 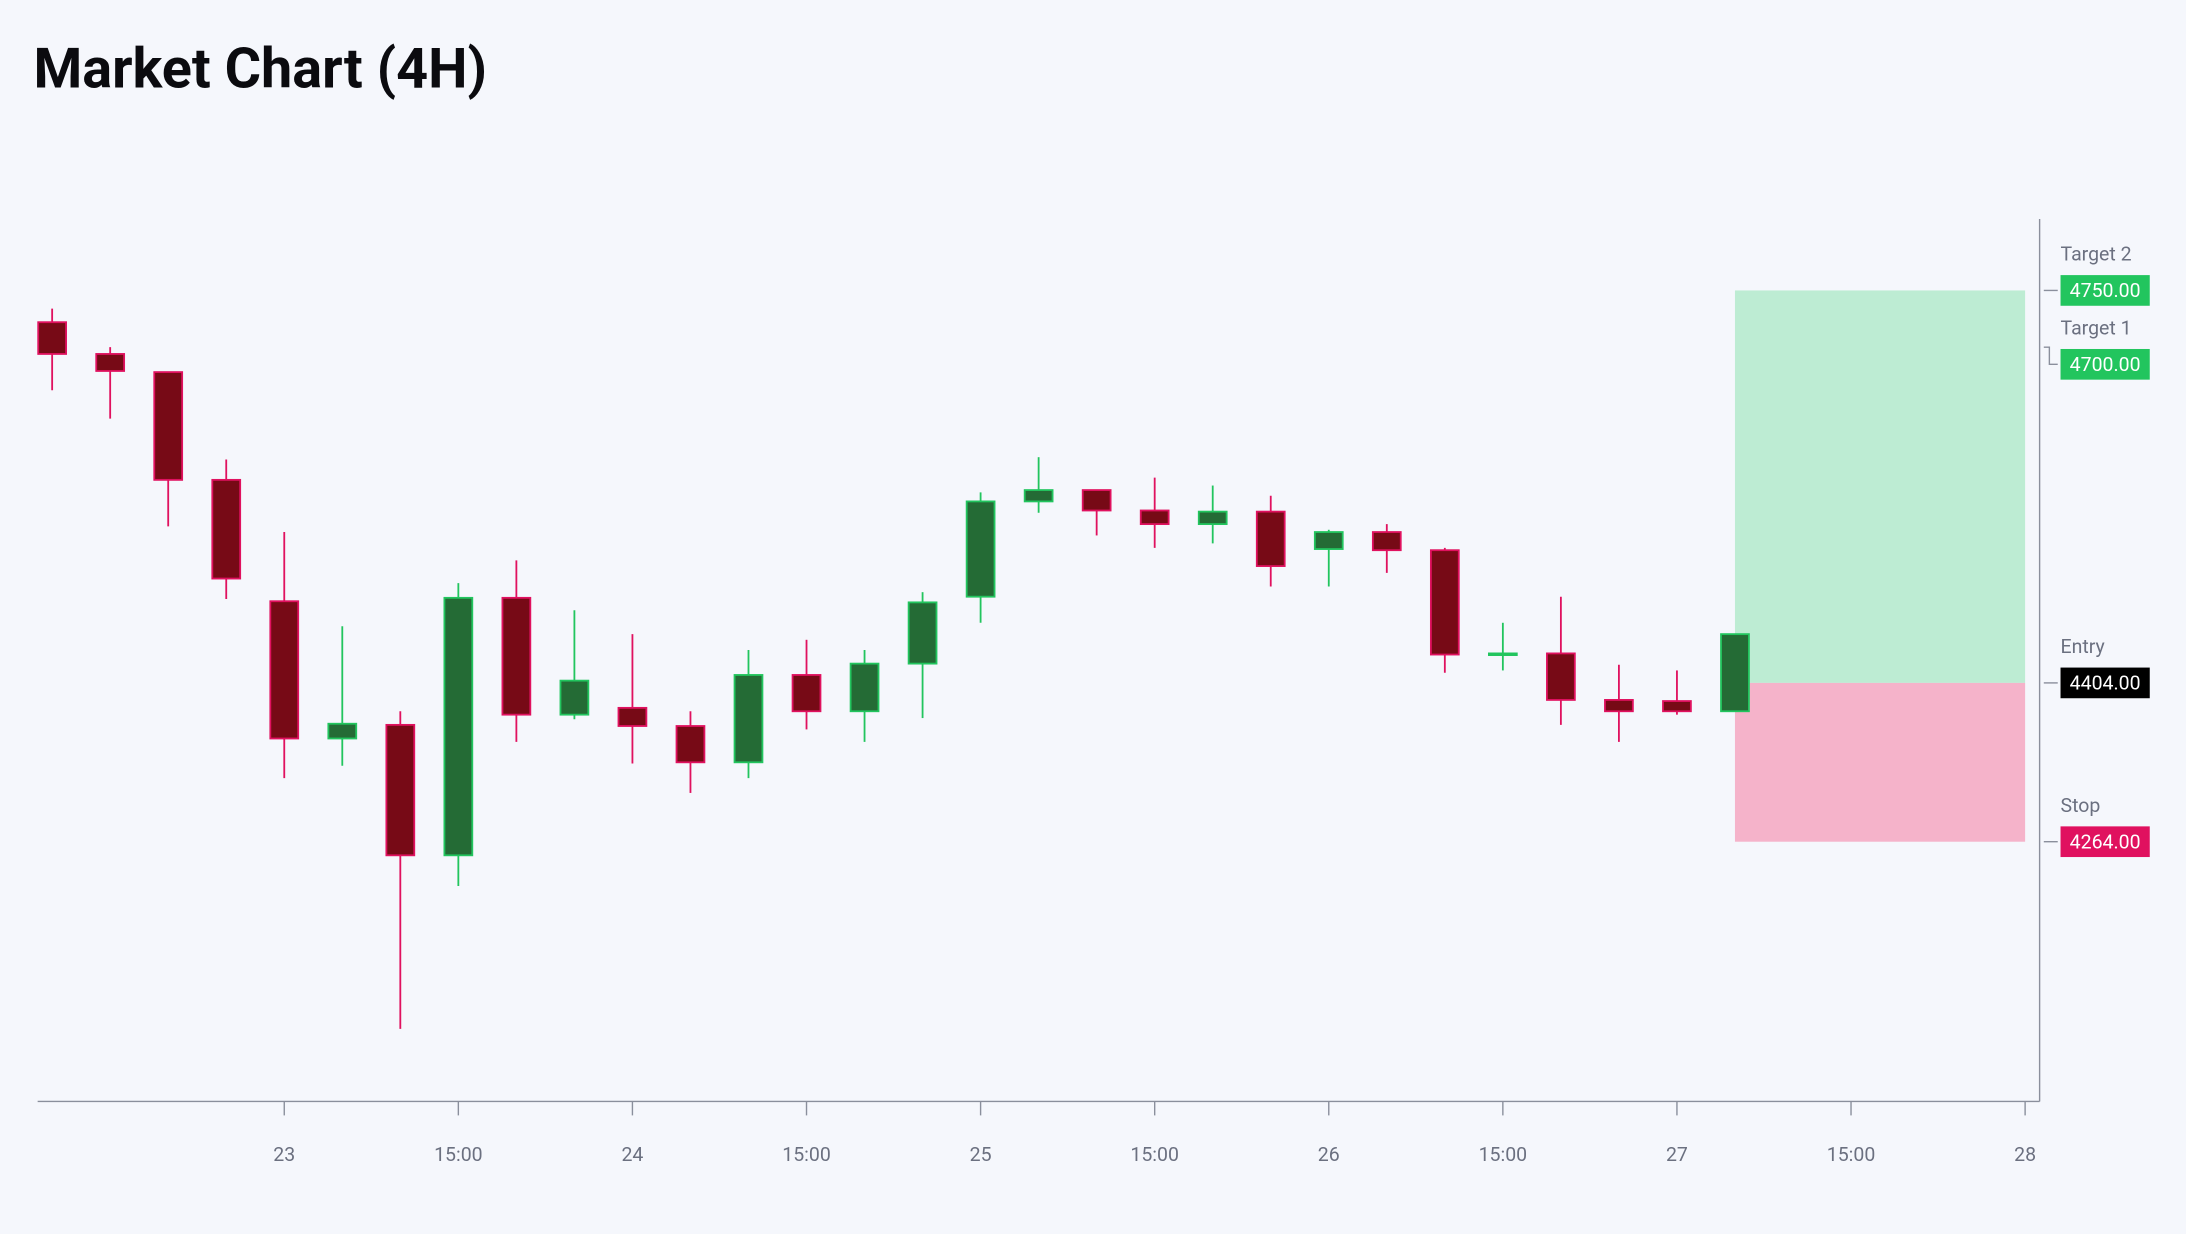 What do you see at coordinates (1880, 486) in the screenshot?
I see `profit-zone` at bounding box center [1880, 486].